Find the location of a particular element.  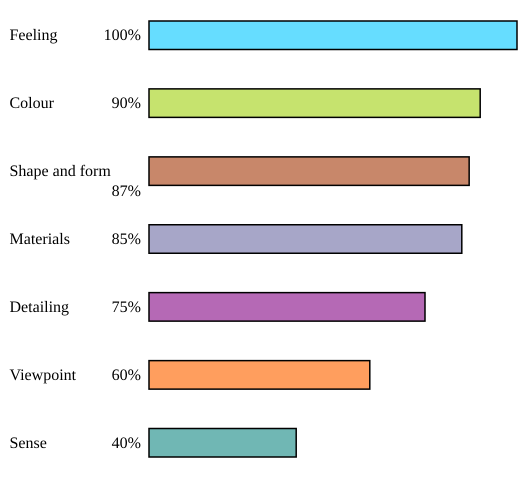

y-tick-label: Viewpoint is located at coordinates (43, 375).